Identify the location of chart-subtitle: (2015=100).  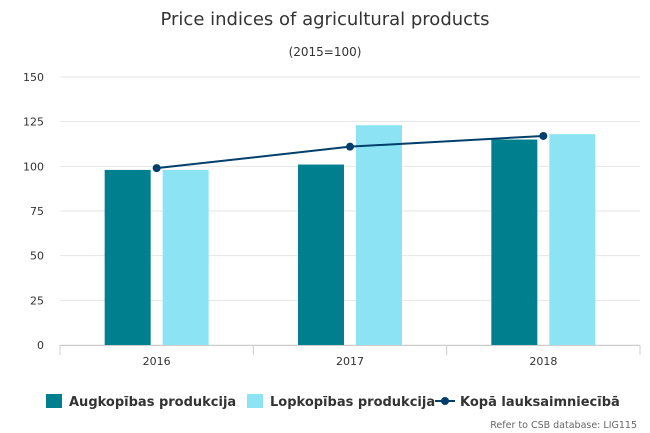
(325, 52).